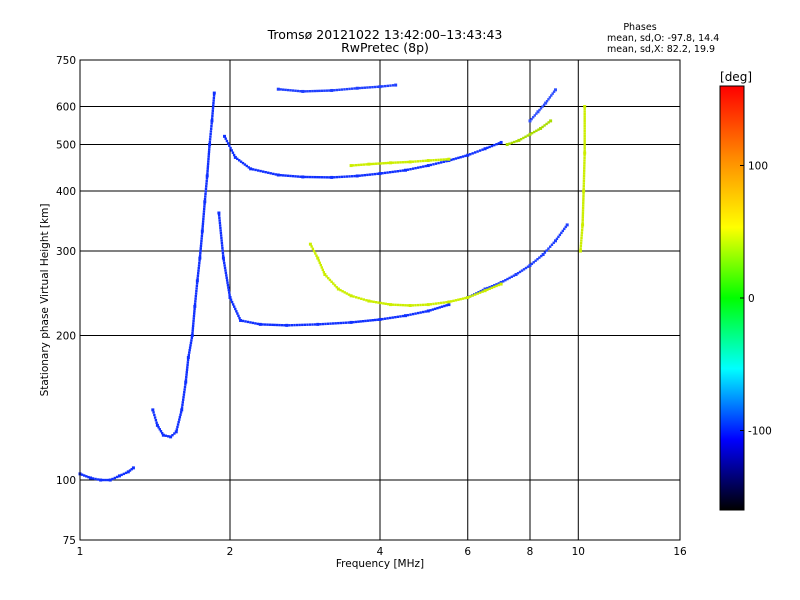 The image size is (800, 600). What do you see at coordinates (680, 552) in the screenshot?
I see `x-tick-label: 16` at bounding box center [680, 552].